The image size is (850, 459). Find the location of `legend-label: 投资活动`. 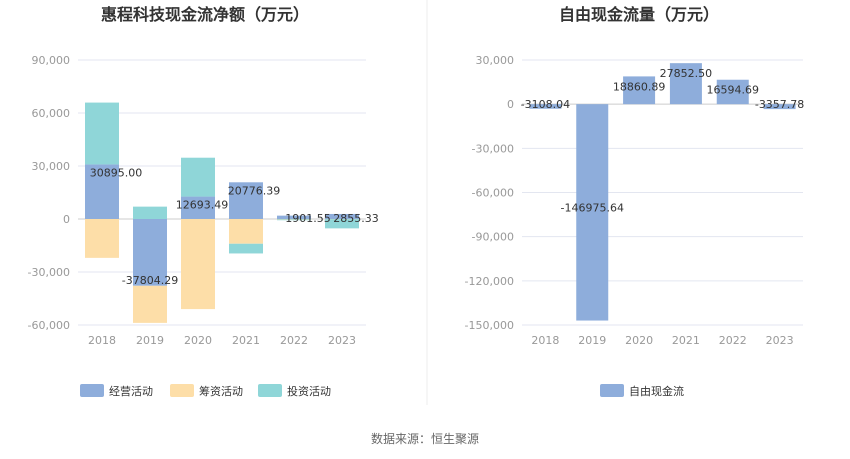

legend-label: 投资活动 is located at coordinates (309, 391).